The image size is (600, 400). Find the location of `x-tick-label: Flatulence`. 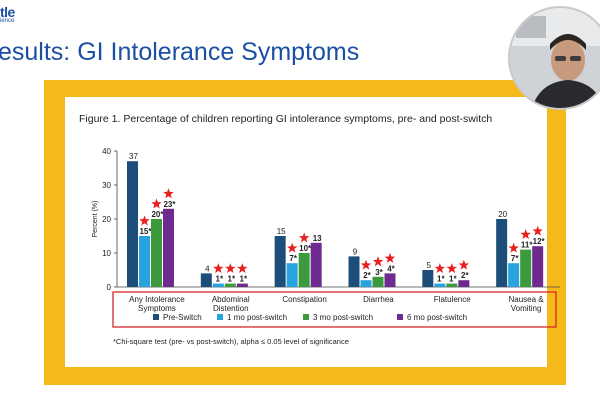

x-tick-label: Flatulence is located at coordinates (452, 299).